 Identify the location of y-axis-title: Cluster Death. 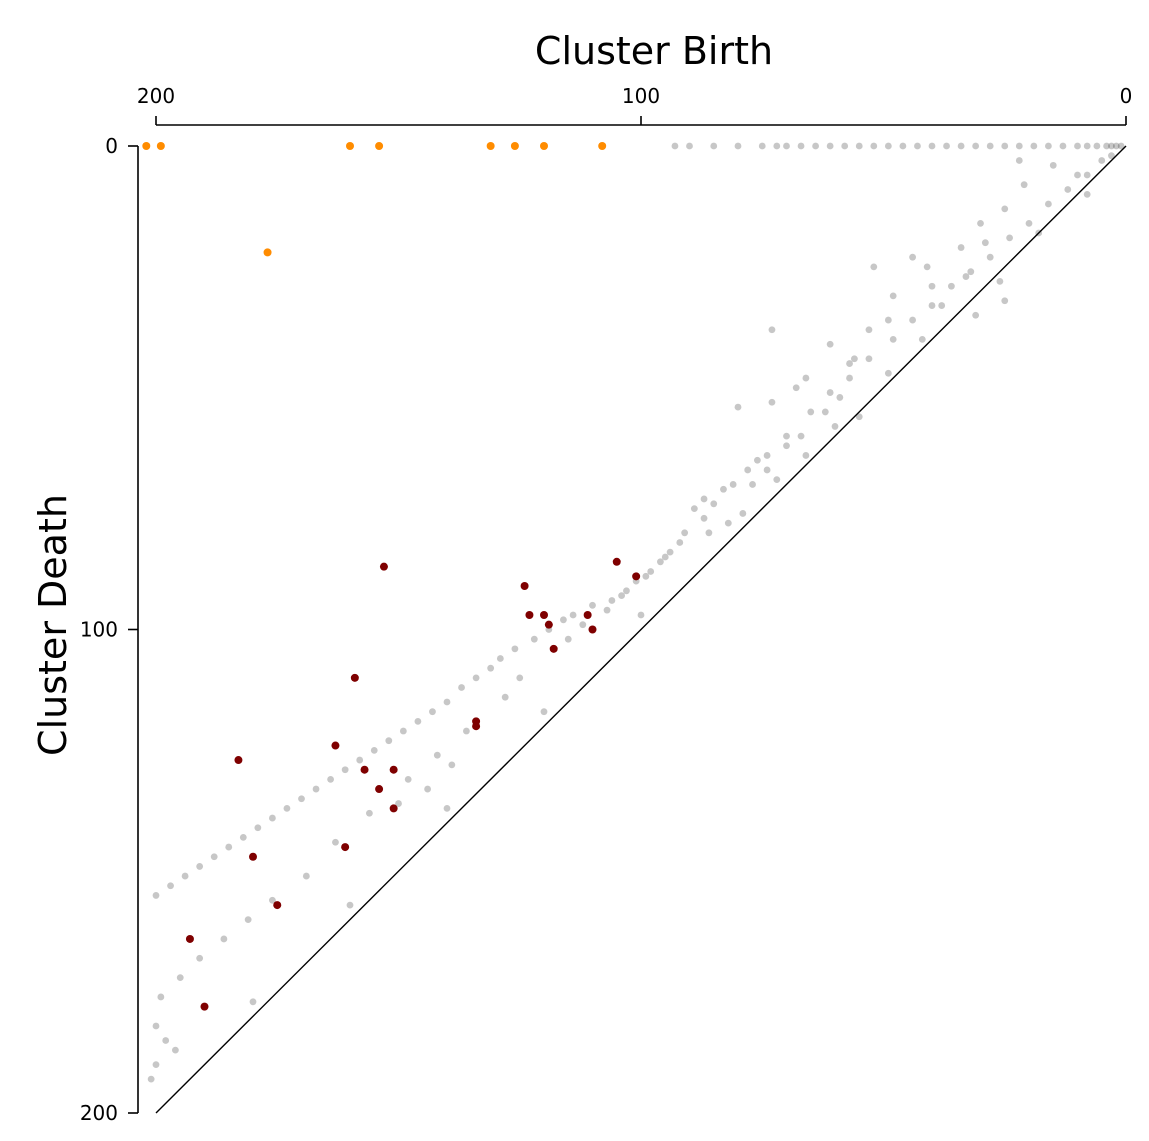
(53, 625).